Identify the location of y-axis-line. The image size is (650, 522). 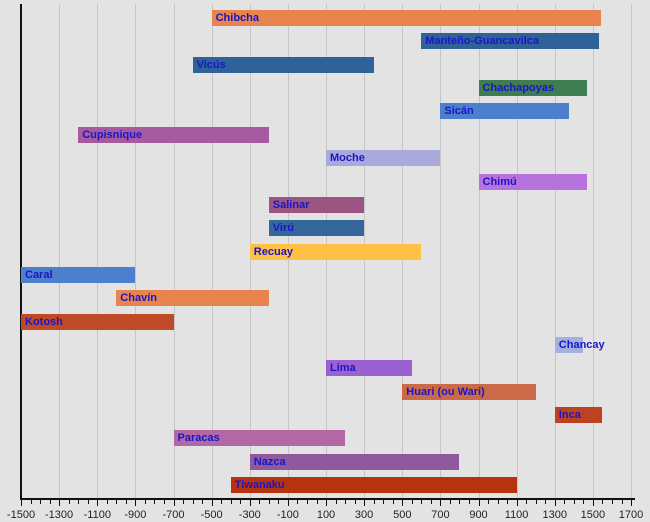
(21, 252).